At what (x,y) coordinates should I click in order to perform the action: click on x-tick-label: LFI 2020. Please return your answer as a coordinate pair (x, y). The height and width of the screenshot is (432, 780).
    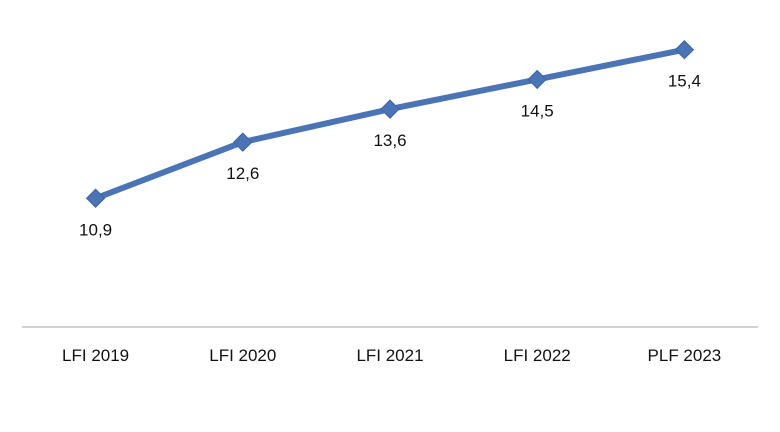
    Looking at the image, I should click on (242, 355).